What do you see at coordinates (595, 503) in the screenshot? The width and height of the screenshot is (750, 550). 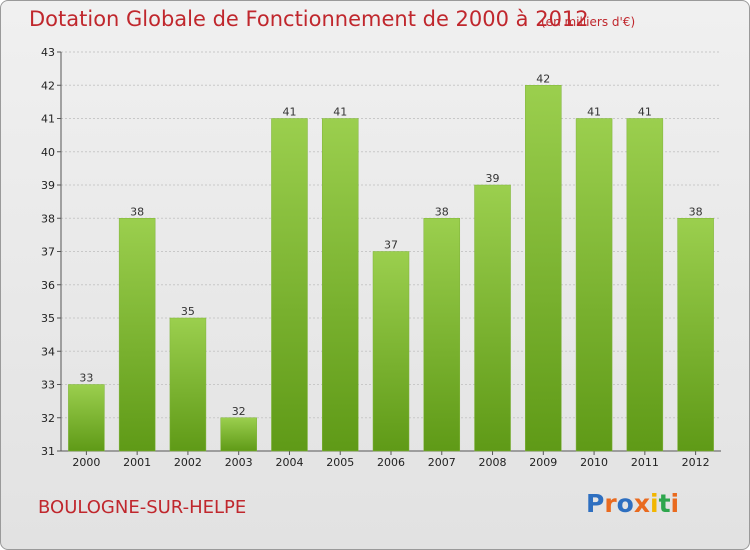 I see `logo-letter: P` at bounding box center [595, 503].